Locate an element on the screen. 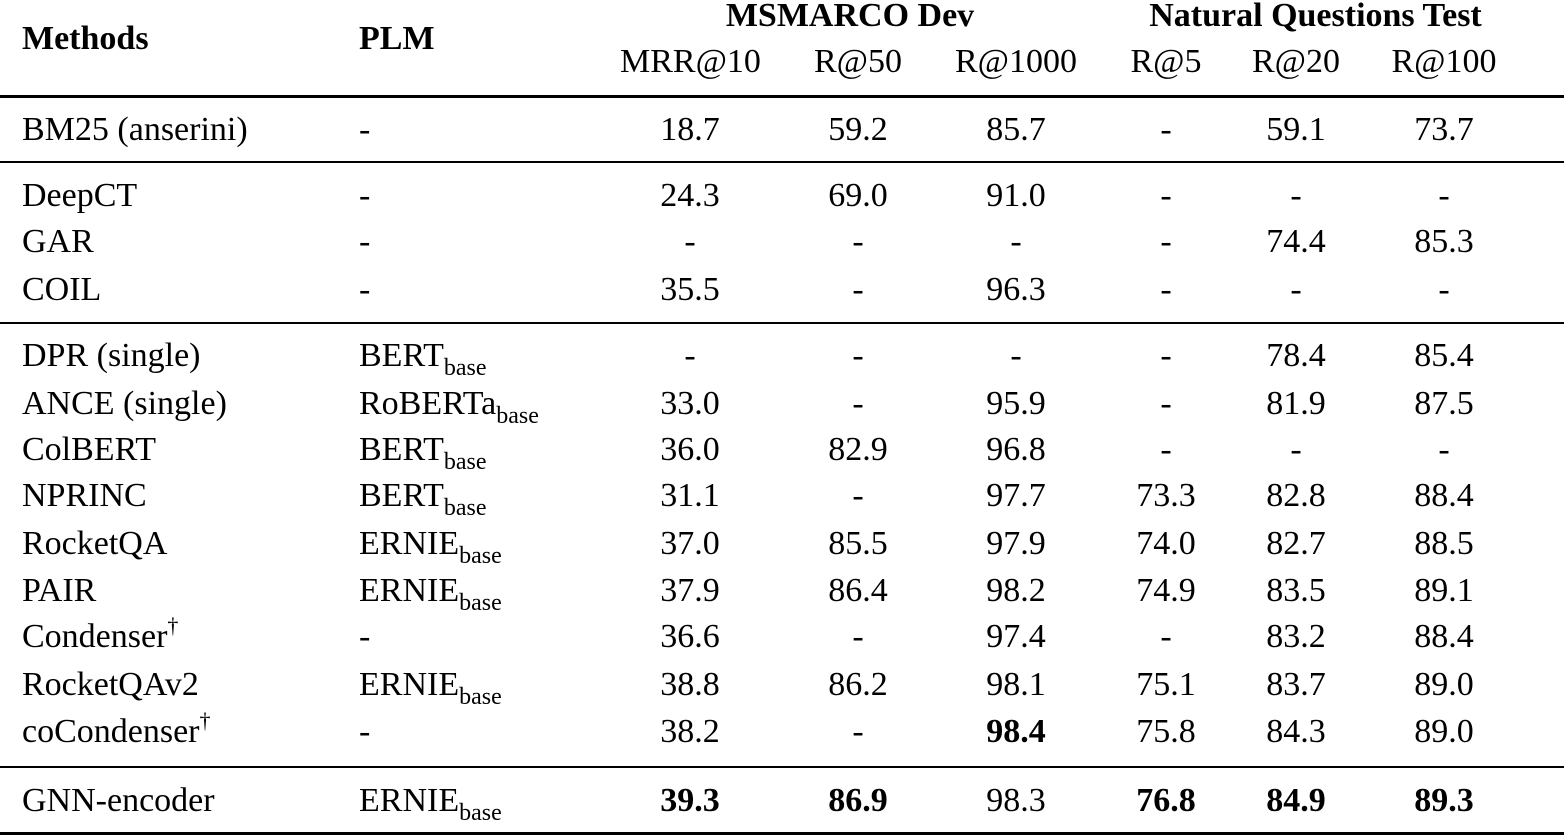 The image size is (1567, 839). plm-cell: BERTbase is located at coordinates (423, 452).